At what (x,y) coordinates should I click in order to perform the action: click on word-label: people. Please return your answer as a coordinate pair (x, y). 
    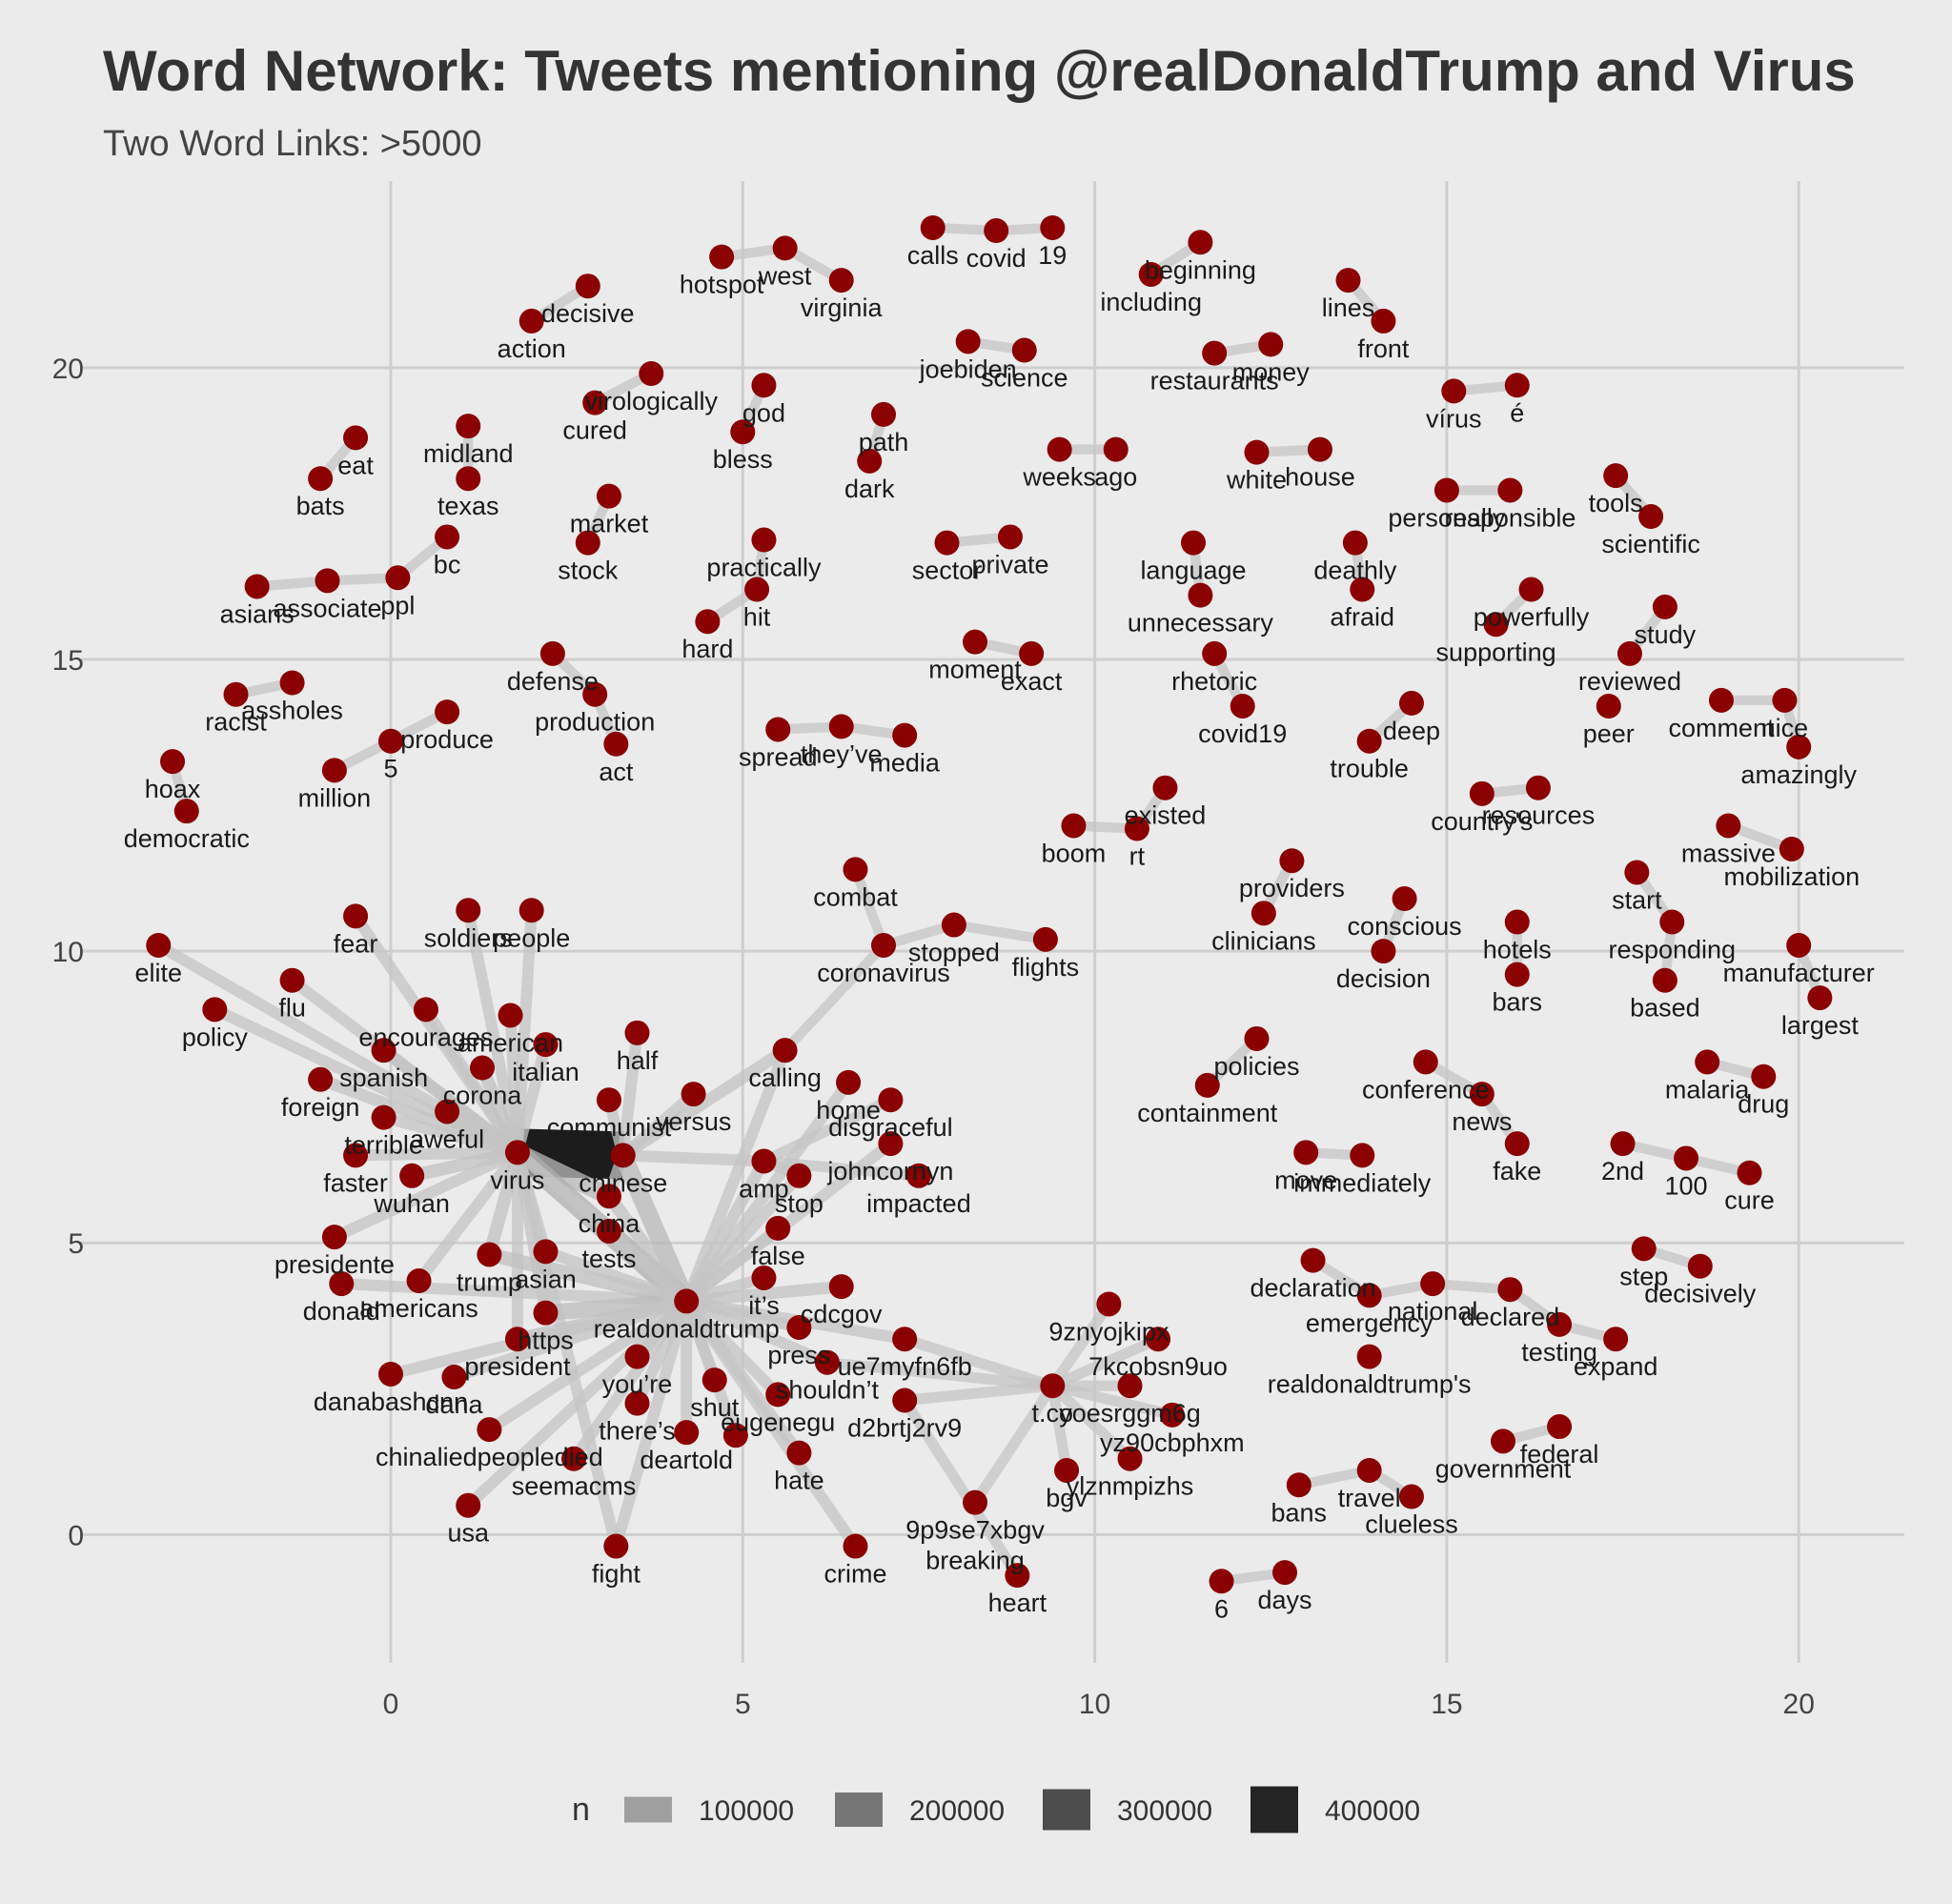
    Looking at the image, I should click on (531, 937).